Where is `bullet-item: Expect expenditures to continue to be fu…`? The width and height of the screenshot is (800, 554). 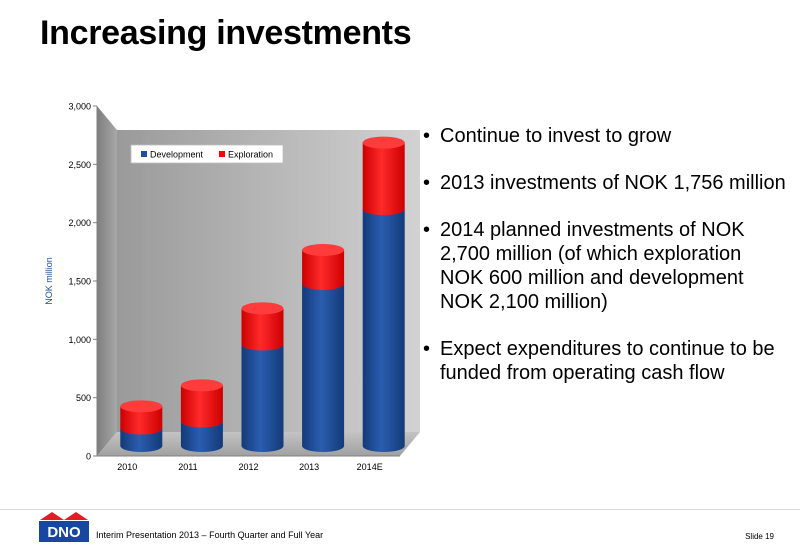
bullet-item: Expect expenditures to continue to be fu… is located at coordinates (605, 361).